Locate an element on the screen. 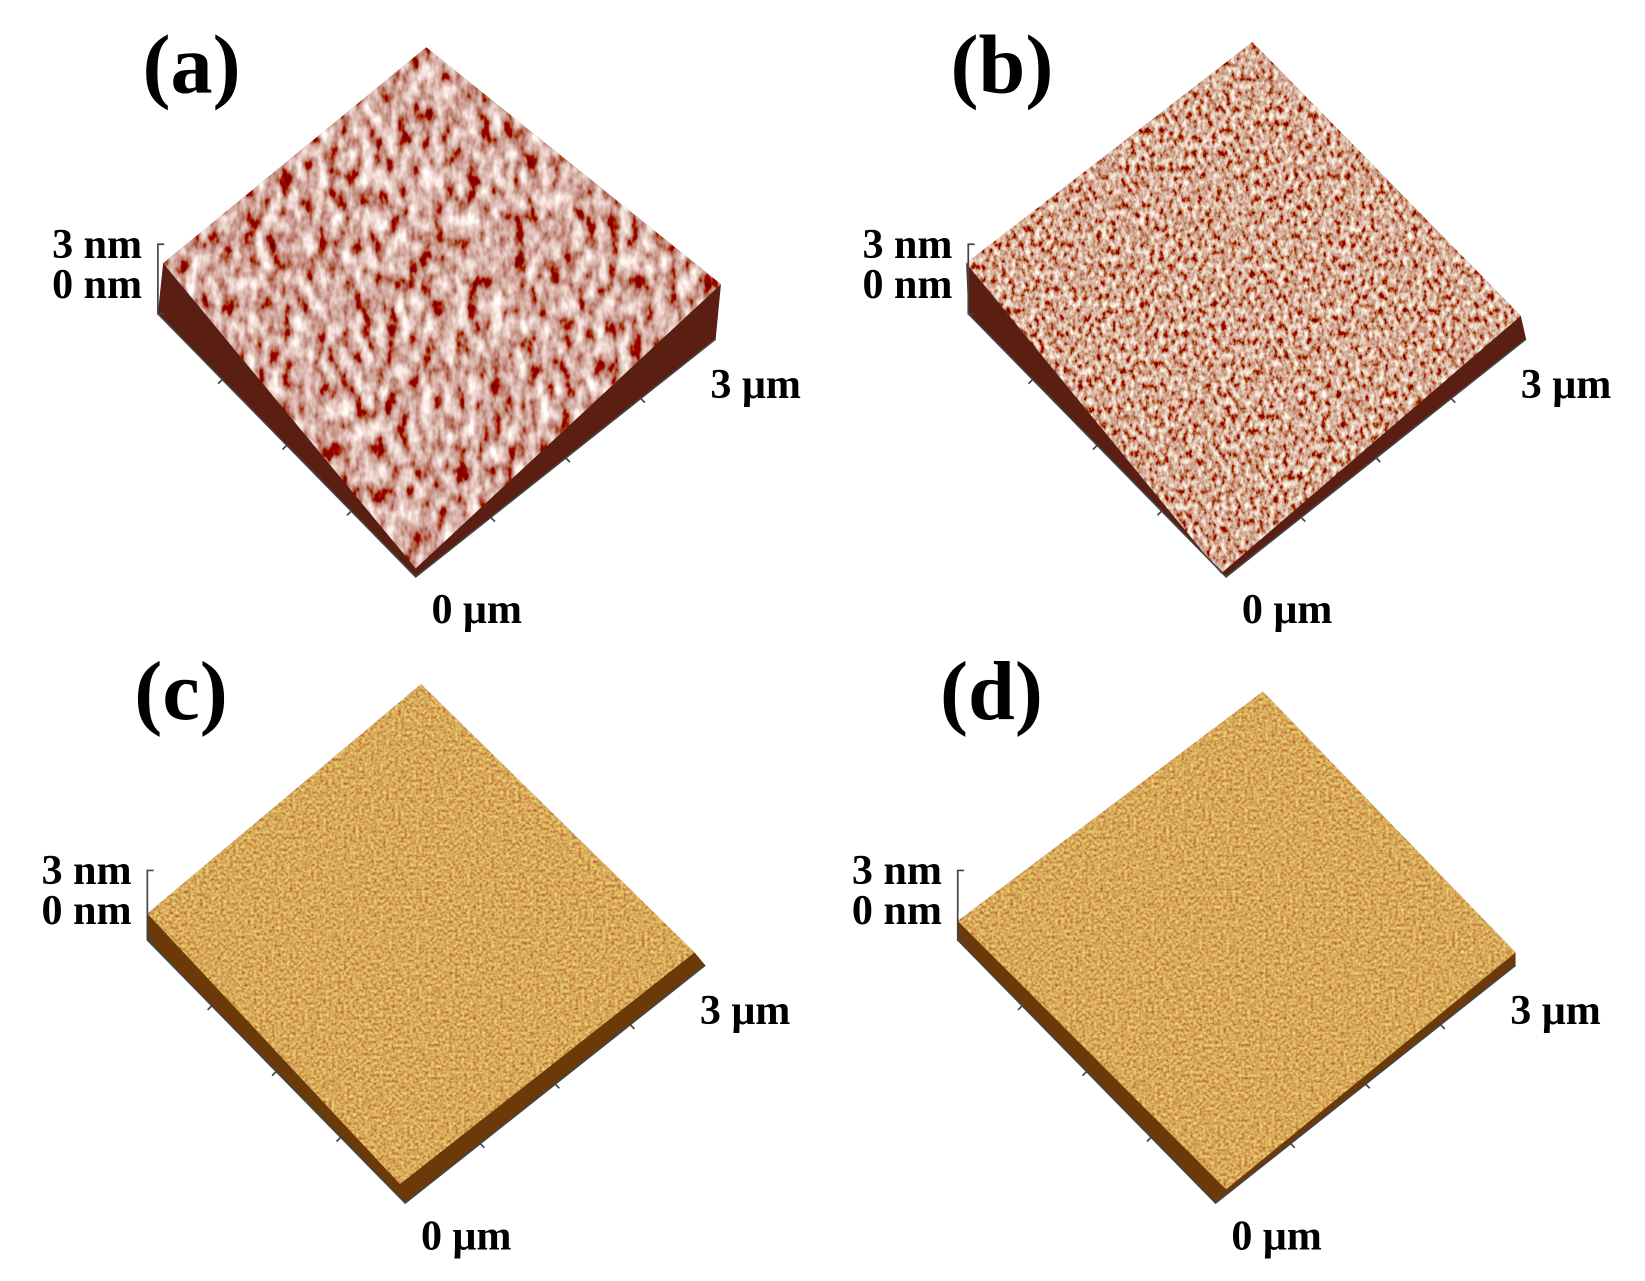 The image size is (1645, 1281). panel-label: (d) is located at coordinates (991, 691).